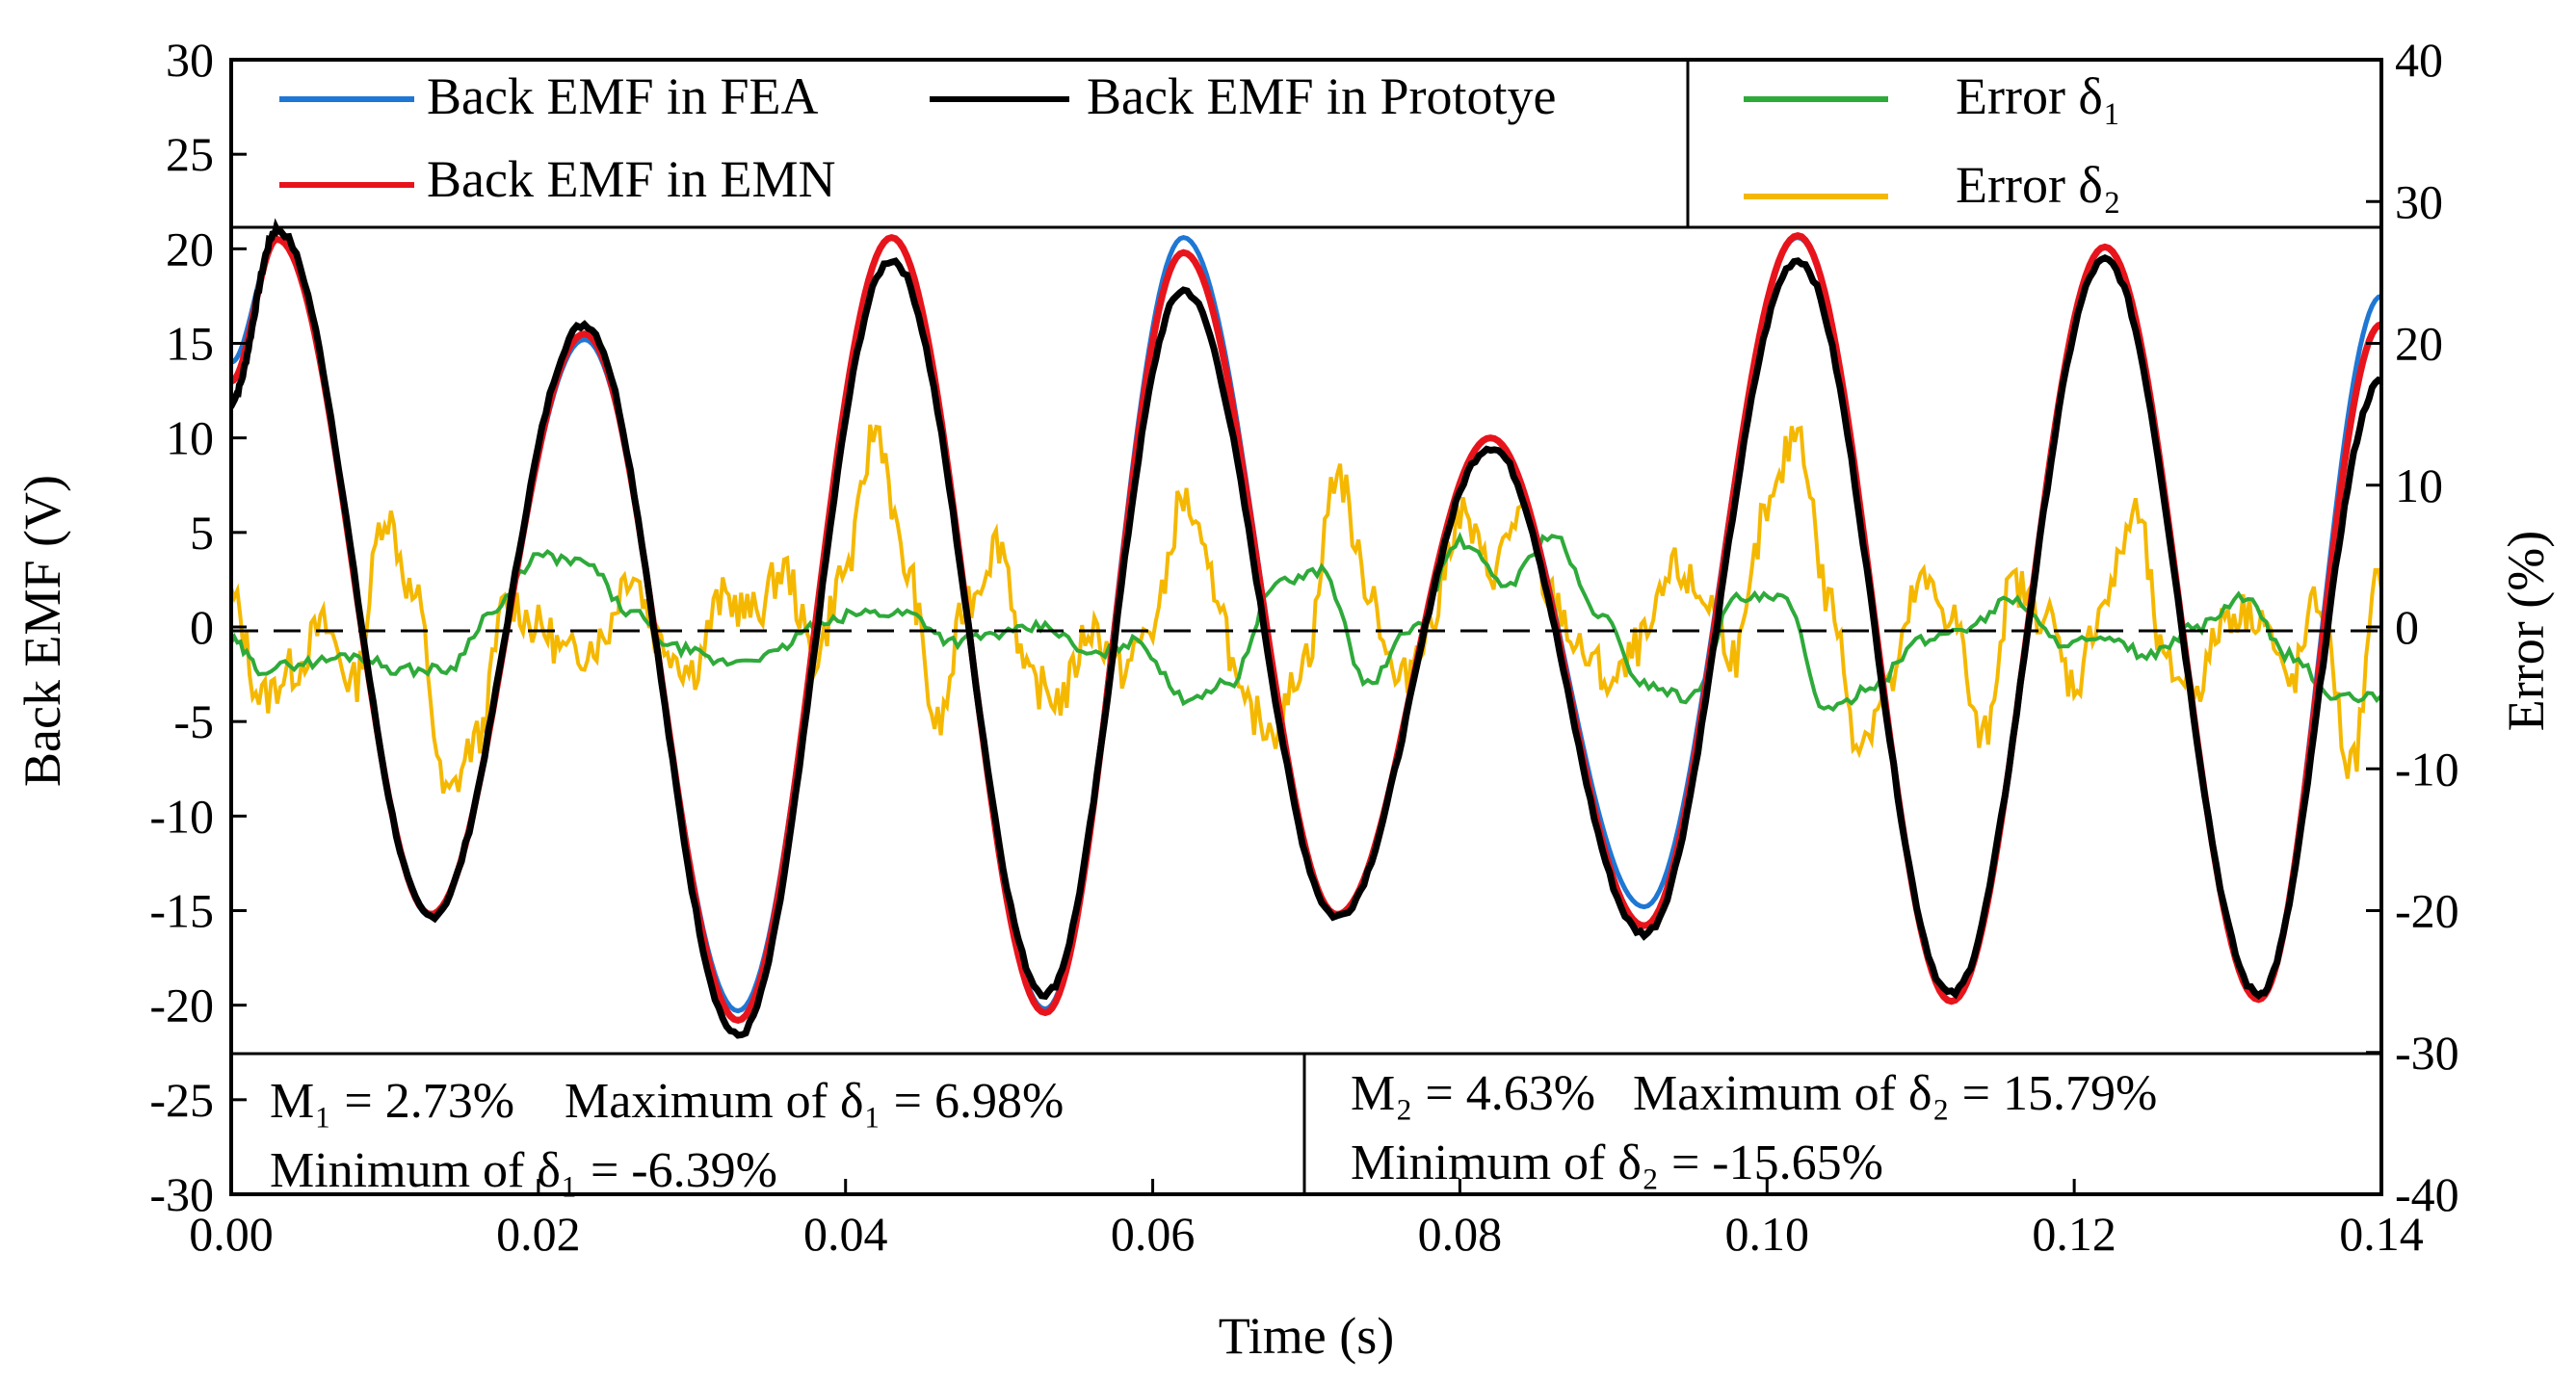 This screenshot has height=1384, width=2576. What do you see at coordinates (182, 1194) in the screenshot?
I see `y-tick-label: -30` at bounding box center [182, 1194].